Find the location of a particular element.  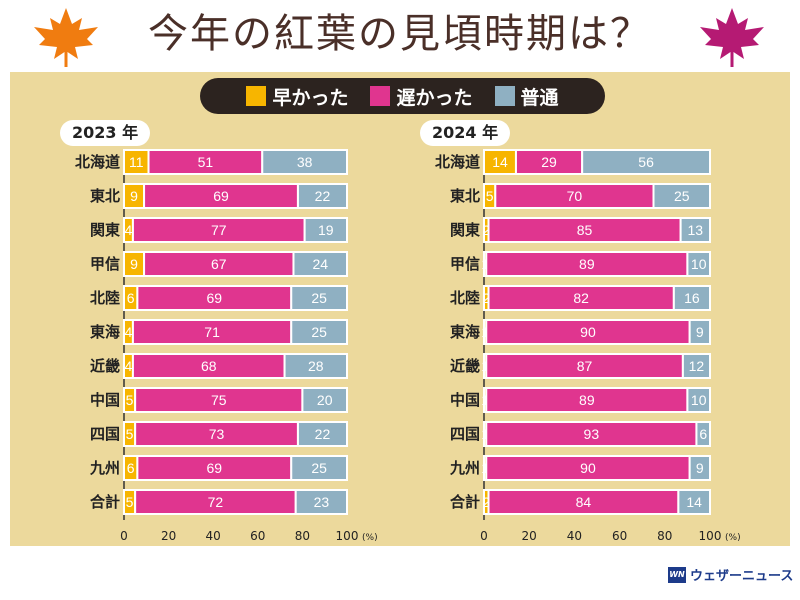

data-label: 25 is located at coordinates (319, 332).